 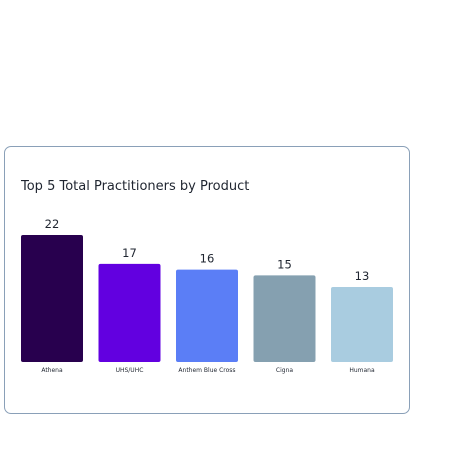 I want to click on bar-value-label: 22, so click(x=52, y=224).